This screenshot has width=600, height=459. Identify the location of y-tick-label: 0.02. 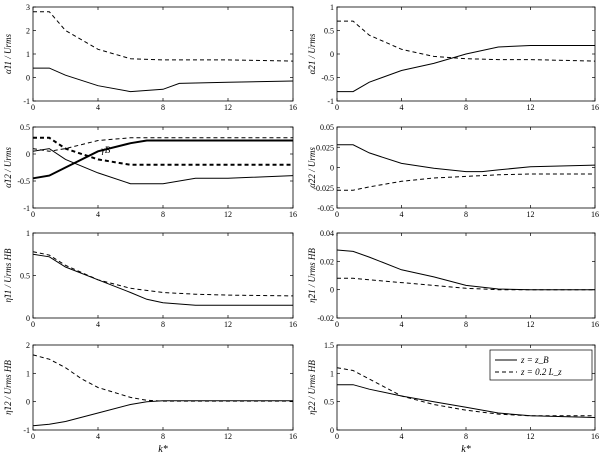
(327, 261).